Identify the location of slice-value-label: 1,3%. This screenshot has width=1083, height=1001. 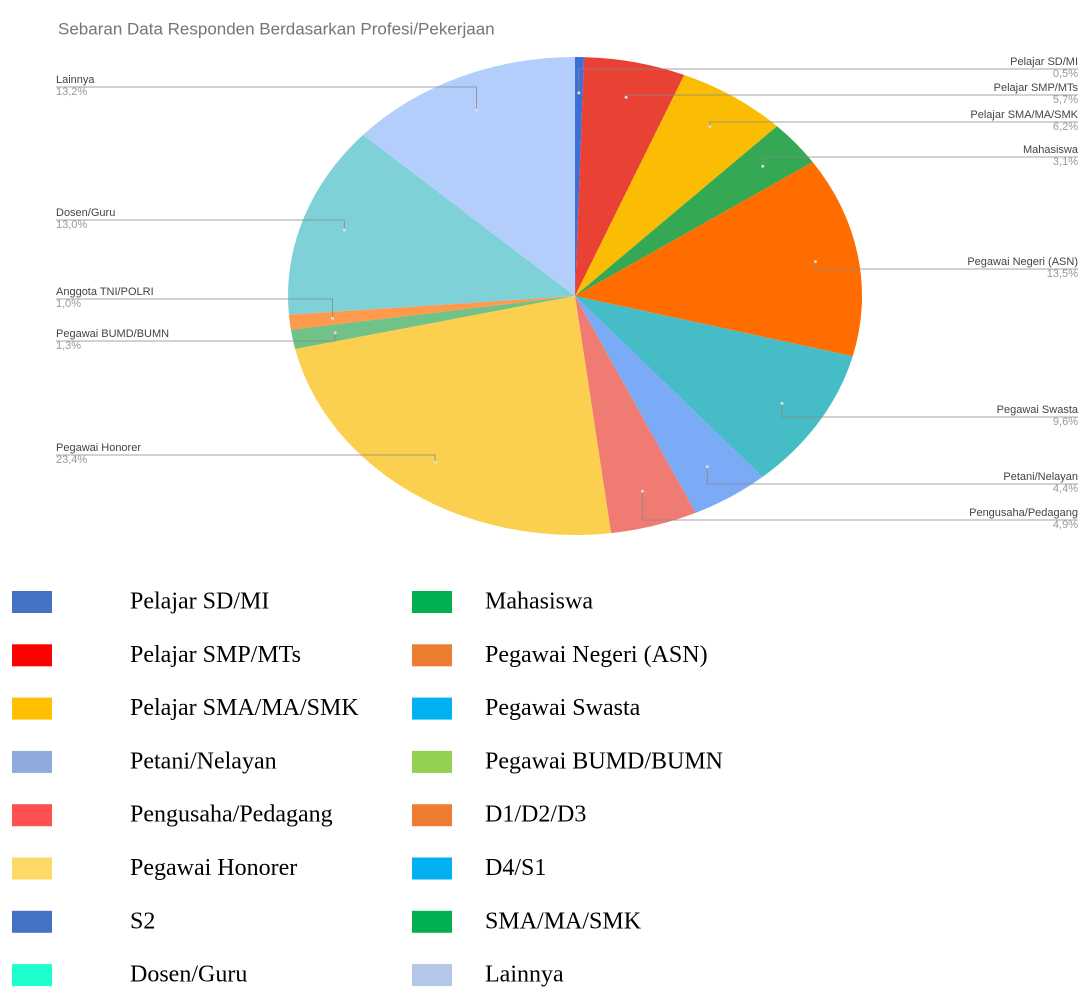
(68, 346).